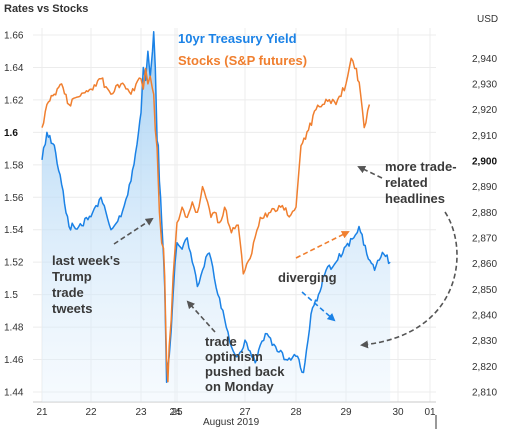 This screenshot has height=431, width=512. I want to click on svg-text:more trade- related: more trade- related headlines, so click(422, 182).